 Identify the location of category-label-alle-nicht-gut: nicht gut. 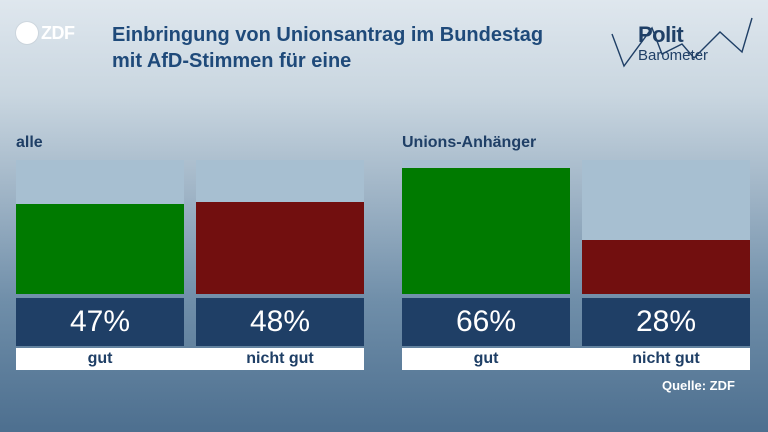
(280, 359).